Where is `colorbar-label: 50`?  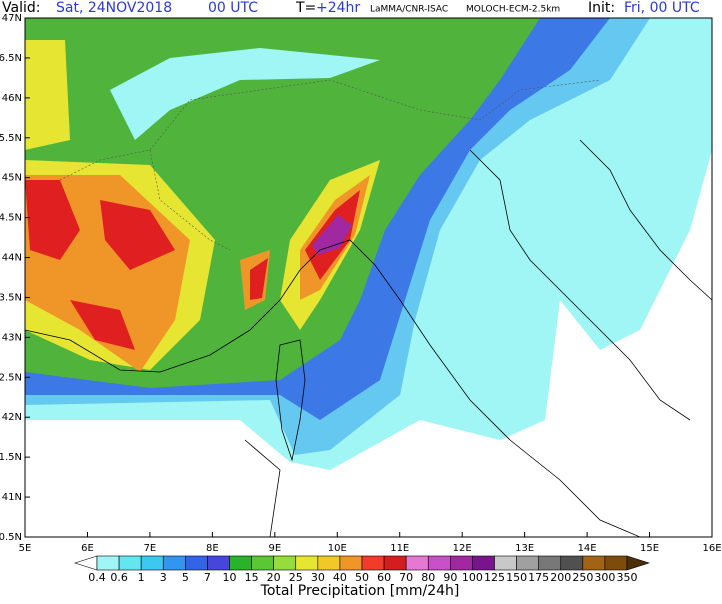
colorbar-label: 50 is located at coordinates (362, 577).